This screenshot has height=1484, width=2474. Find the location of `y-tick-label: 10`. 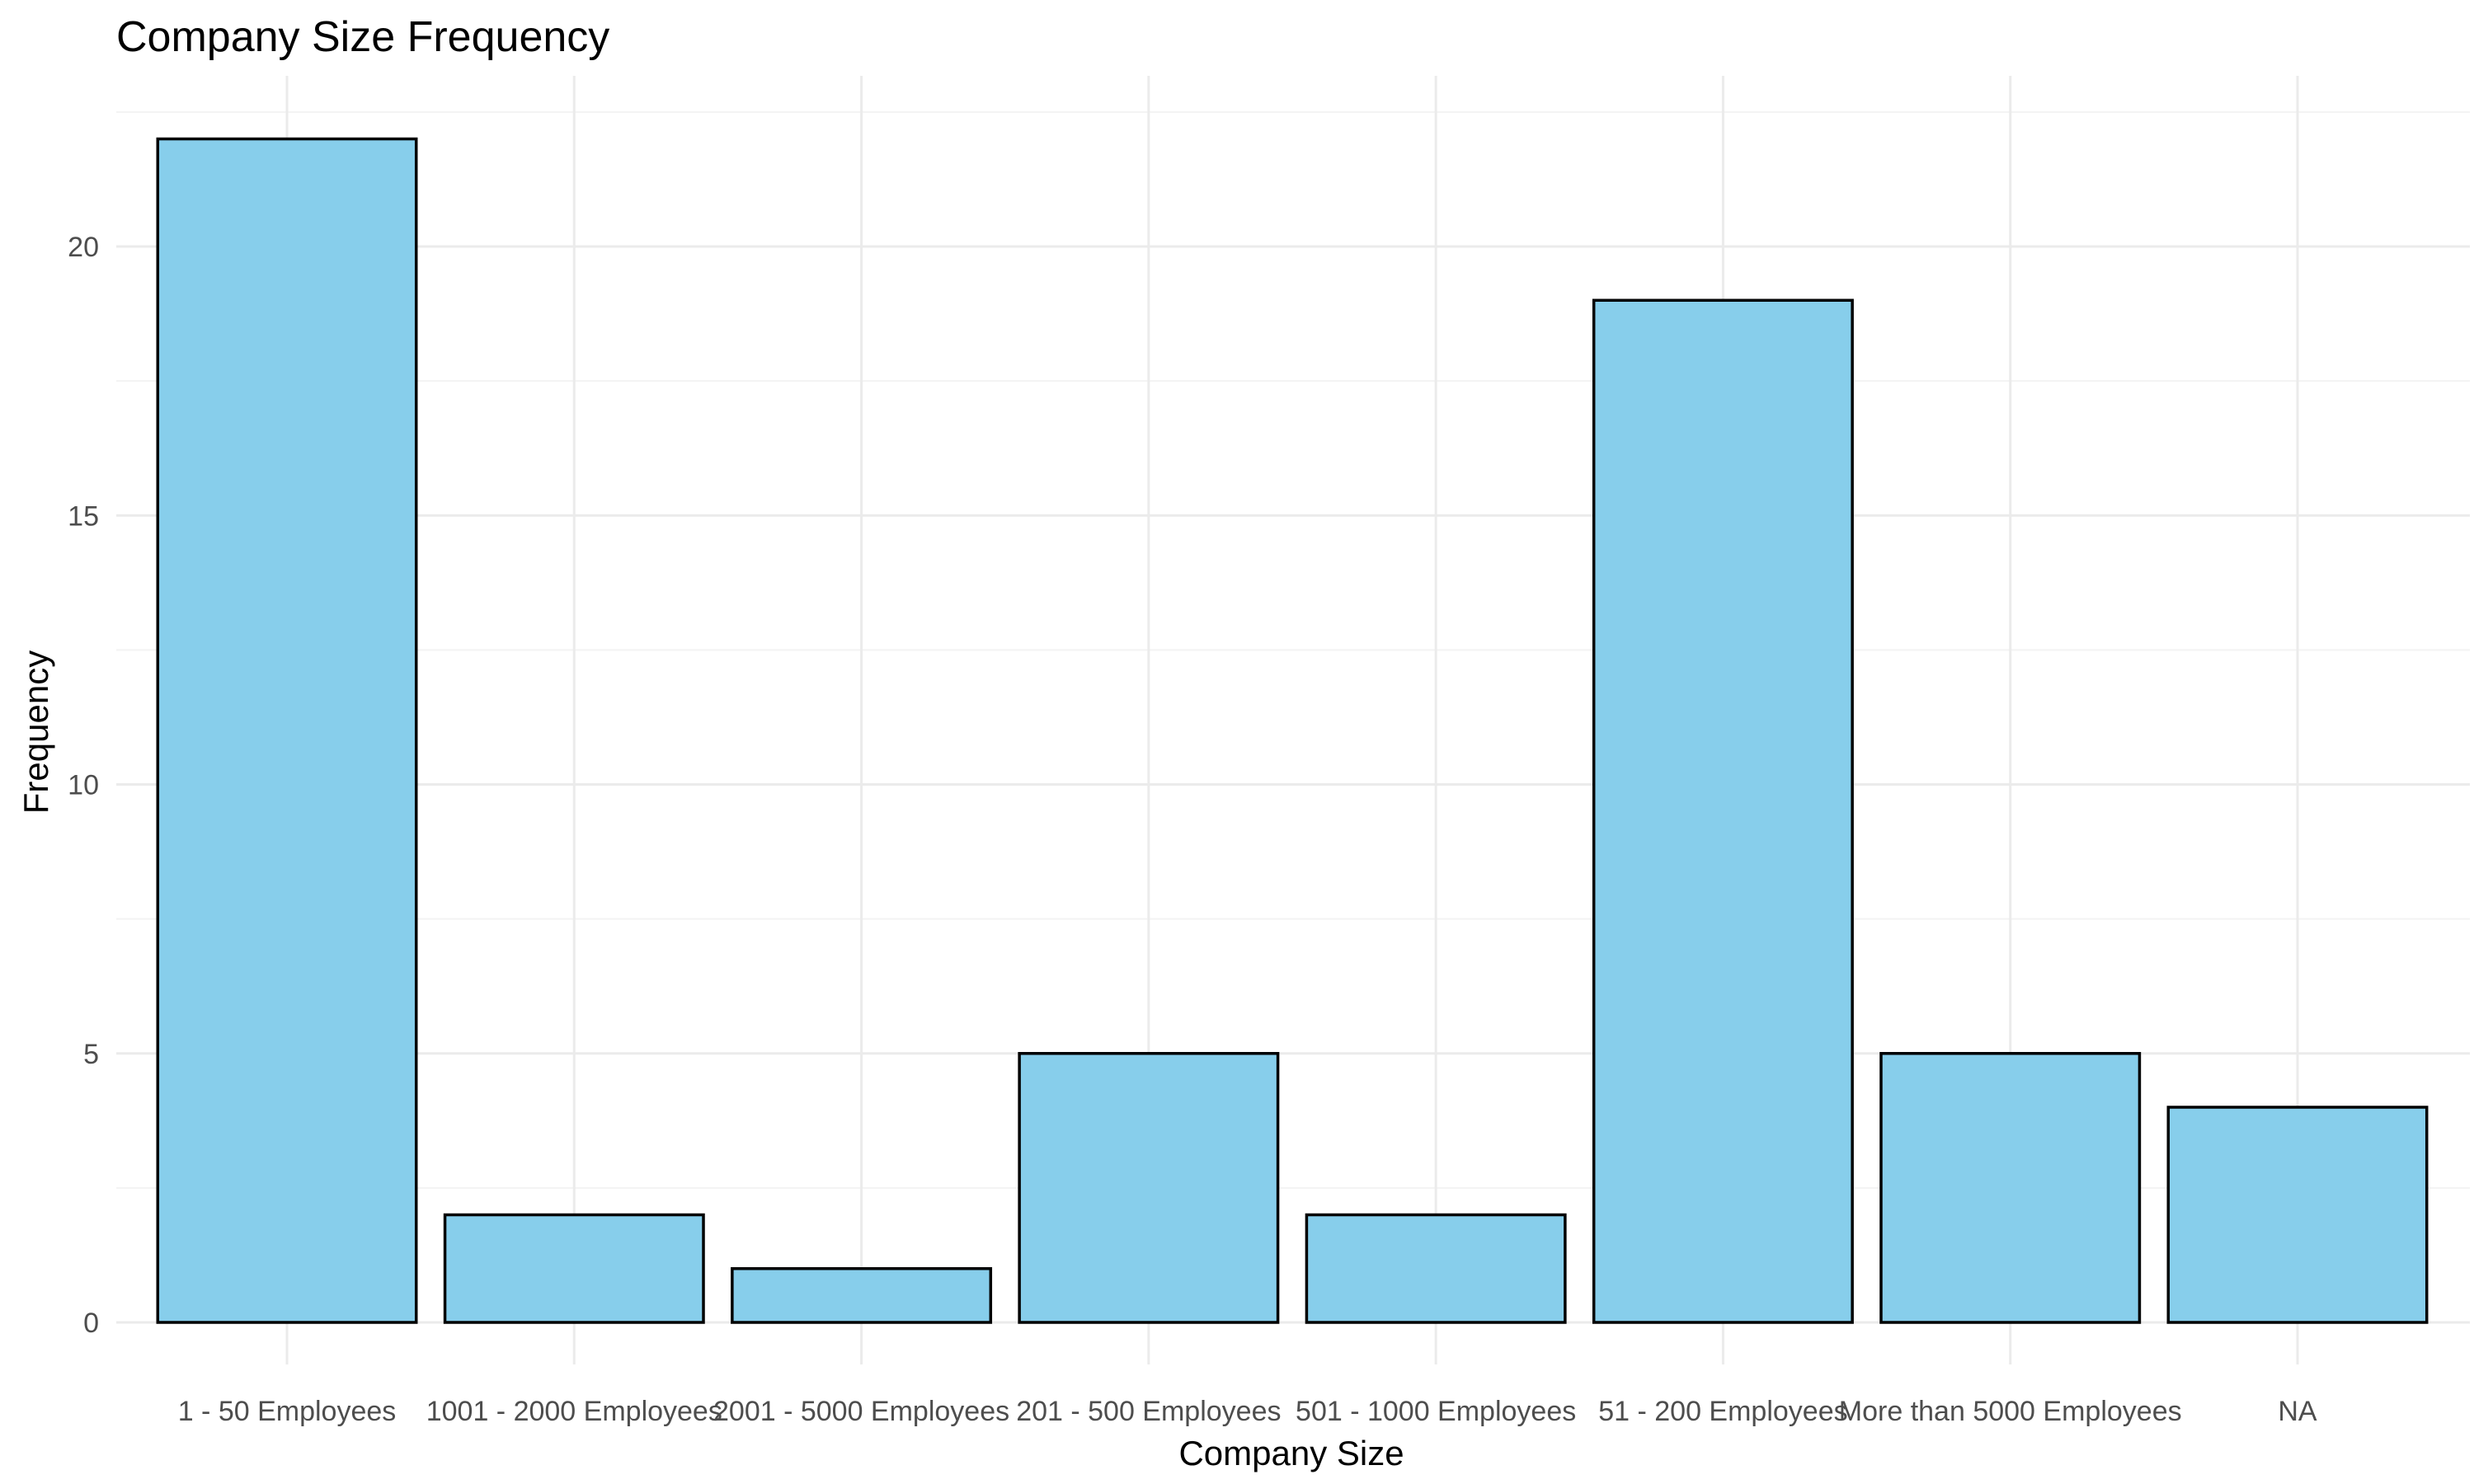

y-tick-label: 10 is located at coordinates (83, 785).